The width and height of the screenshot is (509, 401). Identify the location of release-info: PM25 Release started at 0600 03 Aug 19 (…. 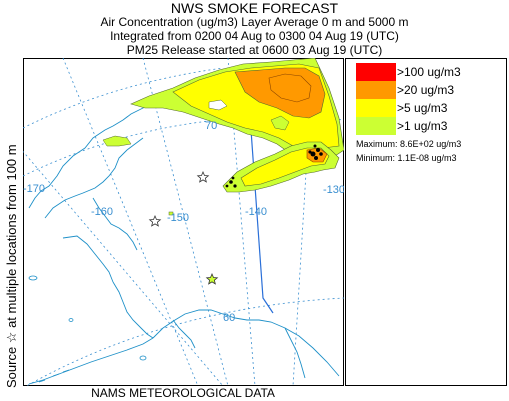
(254, 50).